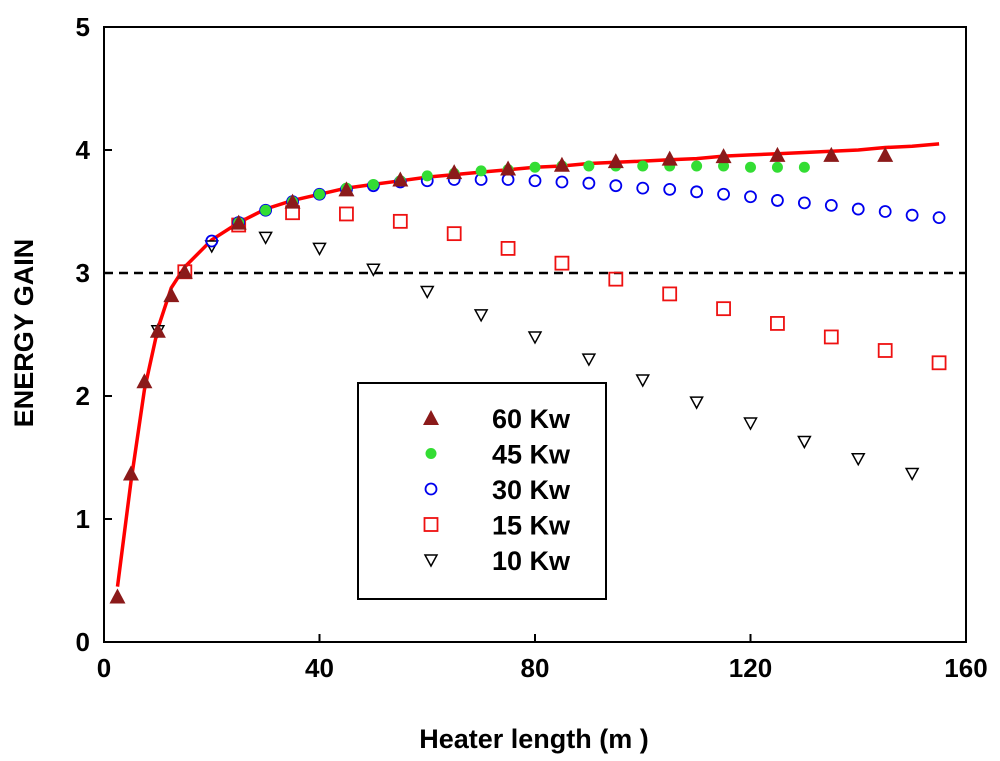 This screenshot has height=761, width=1000. What do you see at coordinates (431, 561) in the screenshot?
I see `legend-marker-10-kw` at bounding box center [431, 561].